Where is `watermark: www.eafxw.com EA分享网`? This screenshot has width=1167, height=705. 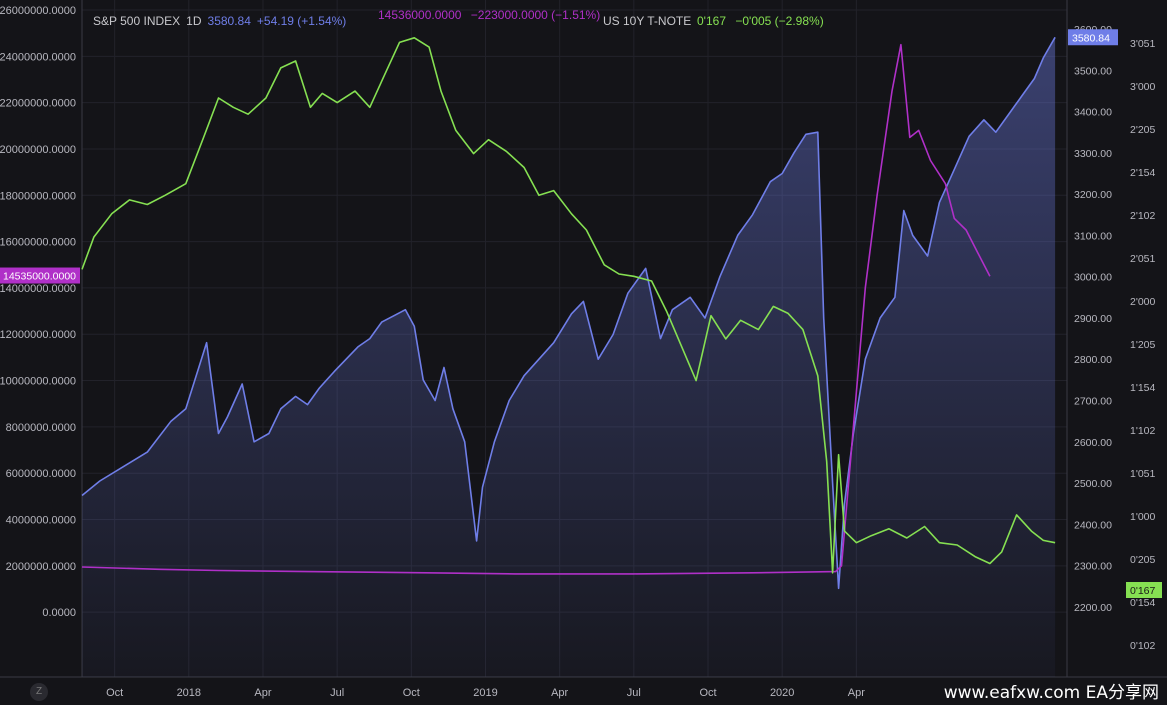 watermark: www.eafxw.com EA分享网 is located at coordinates (1051, 693).